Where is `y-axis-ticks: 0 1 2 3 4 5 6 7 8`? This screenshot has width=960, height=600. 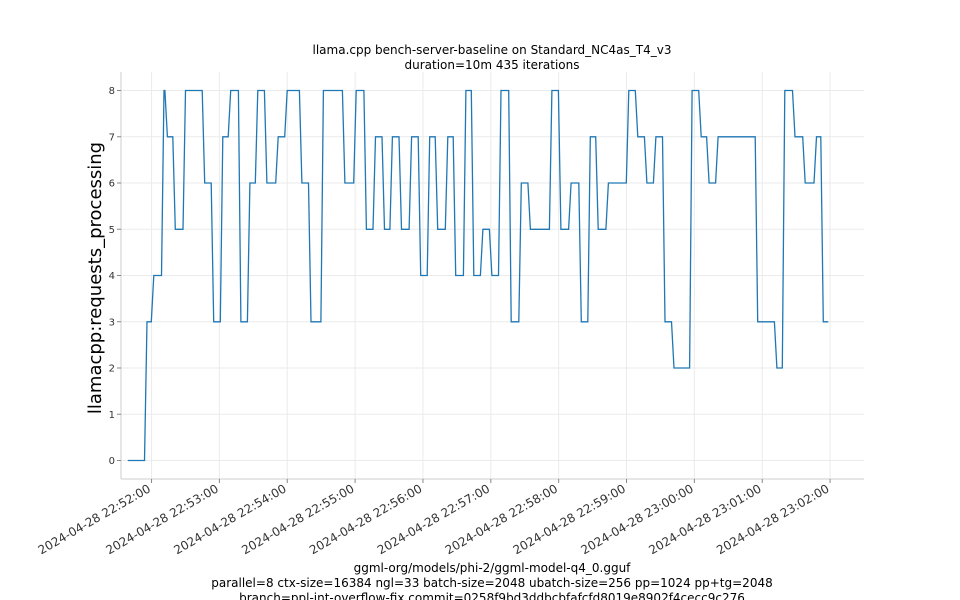 y-axis-ticks: 0 1 2 3 4 5 6 7 8 is located at coordinates (115, 276).